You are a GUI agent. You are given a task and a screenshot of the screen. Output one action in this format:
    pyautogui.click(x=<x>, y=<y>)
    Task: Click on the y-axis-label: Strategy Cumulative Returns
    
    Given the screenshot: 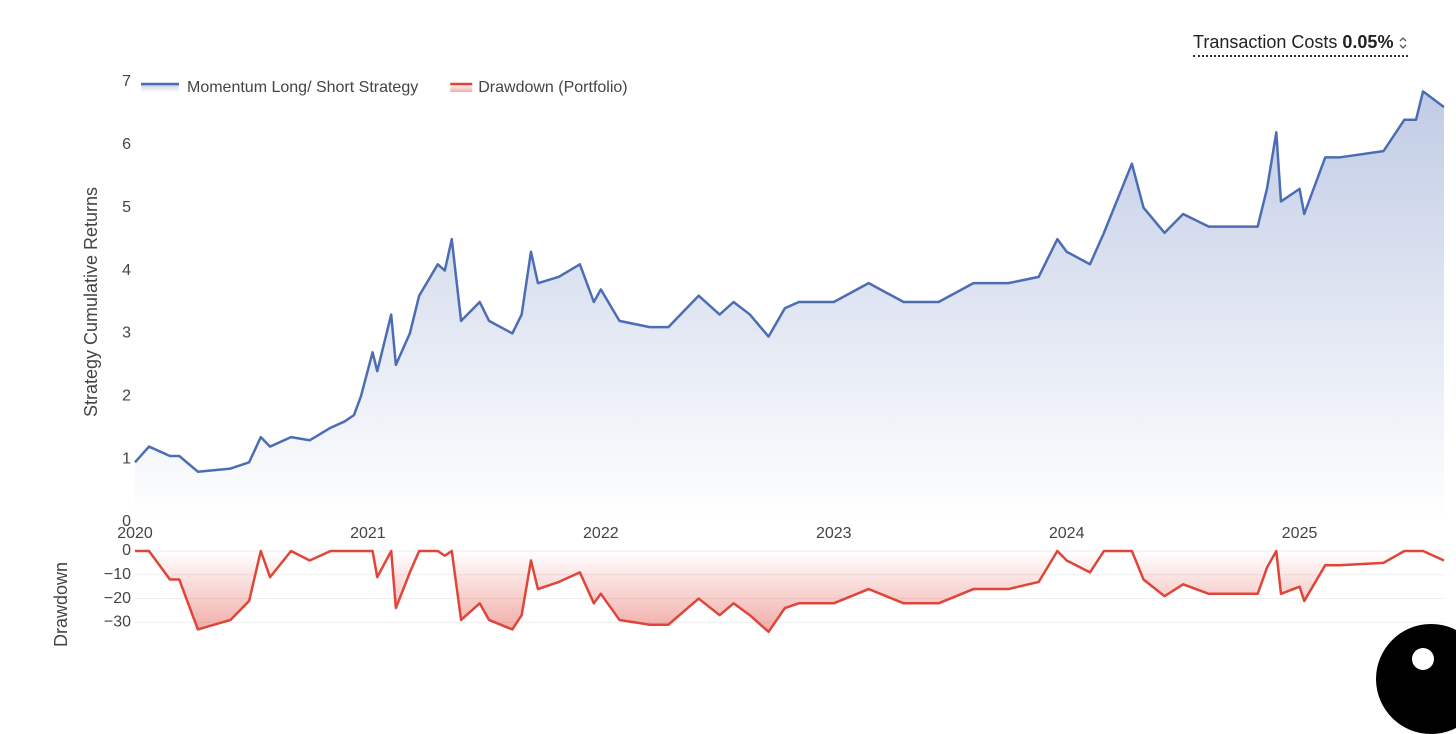 What is the action you would take?
    pyautogui.click(x=91, y=302)
    